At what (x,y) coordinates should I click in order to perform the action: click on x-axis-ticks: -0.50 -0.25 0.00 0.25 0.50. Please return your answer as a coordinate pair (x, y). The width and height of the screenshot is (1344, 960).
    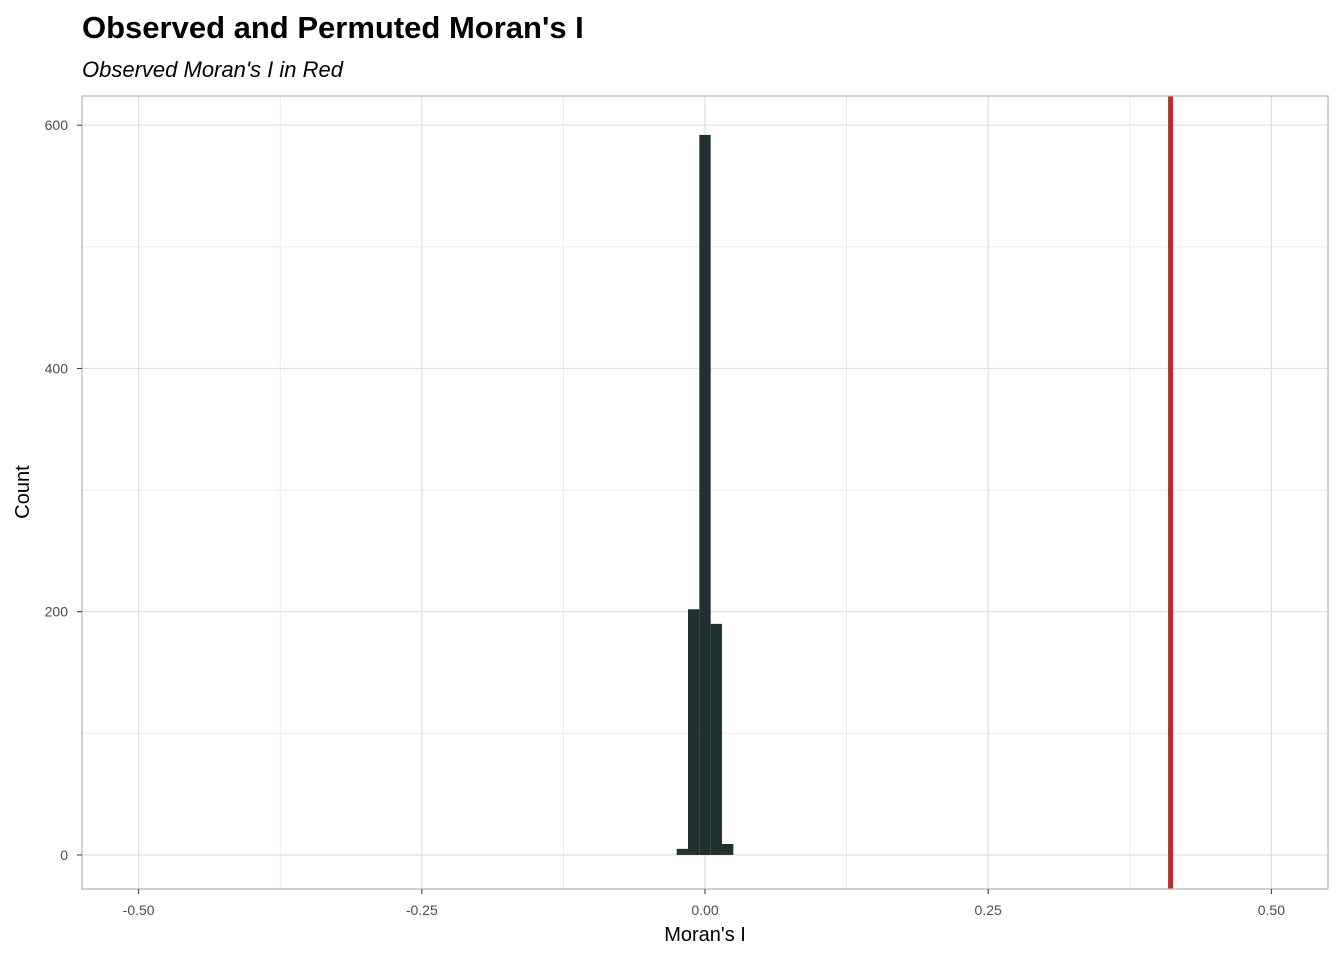
    Looking at the image, I should click on (704, 903).